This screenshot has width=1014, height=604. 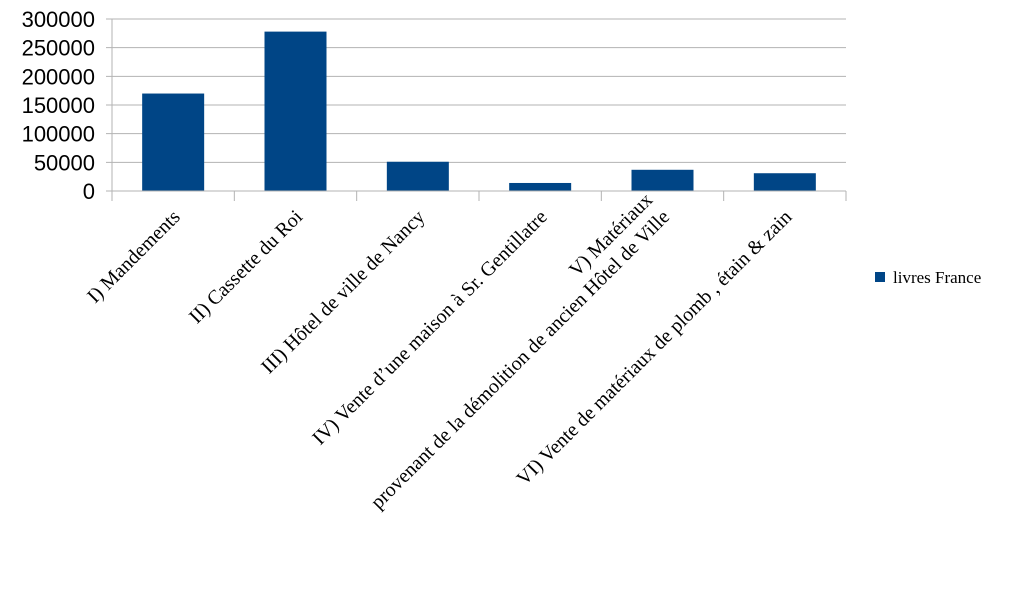 I want to click on y-tick-label: 250000, so click(x=58, y=48).